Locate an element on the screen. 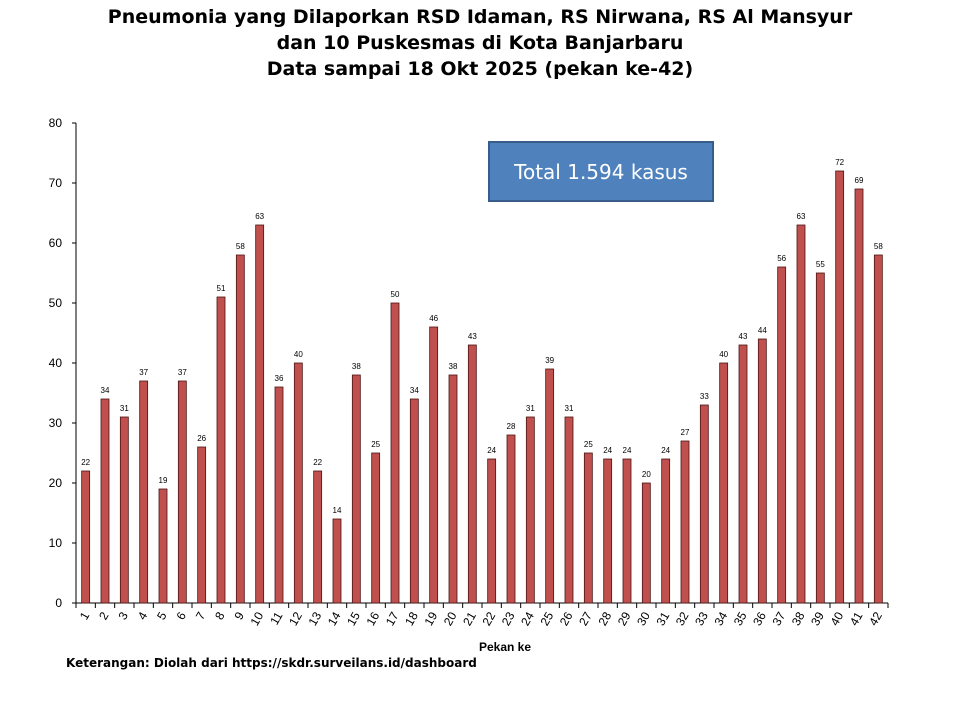 This screenshot has width=960, height=720. x-tick-label-23: 23 is located at coordinates (508, 618).